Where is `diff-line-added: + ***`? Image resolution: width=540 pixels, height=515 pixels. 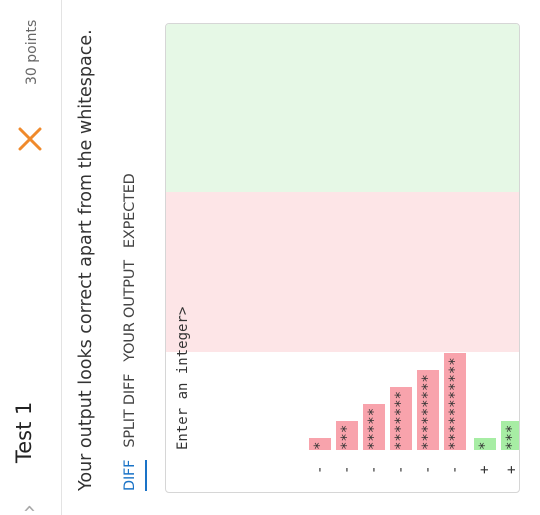
diff-line-added: + *** is located at coordinates (509, 258).